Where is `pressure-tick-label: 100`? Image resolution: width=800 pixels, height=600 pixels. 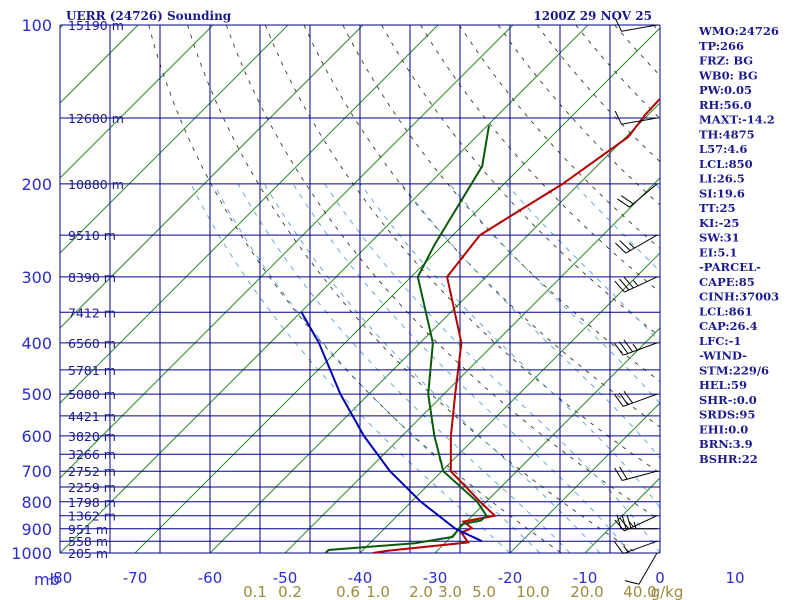 pressure-tick-label: 100 is located at coordinates (36, 25).